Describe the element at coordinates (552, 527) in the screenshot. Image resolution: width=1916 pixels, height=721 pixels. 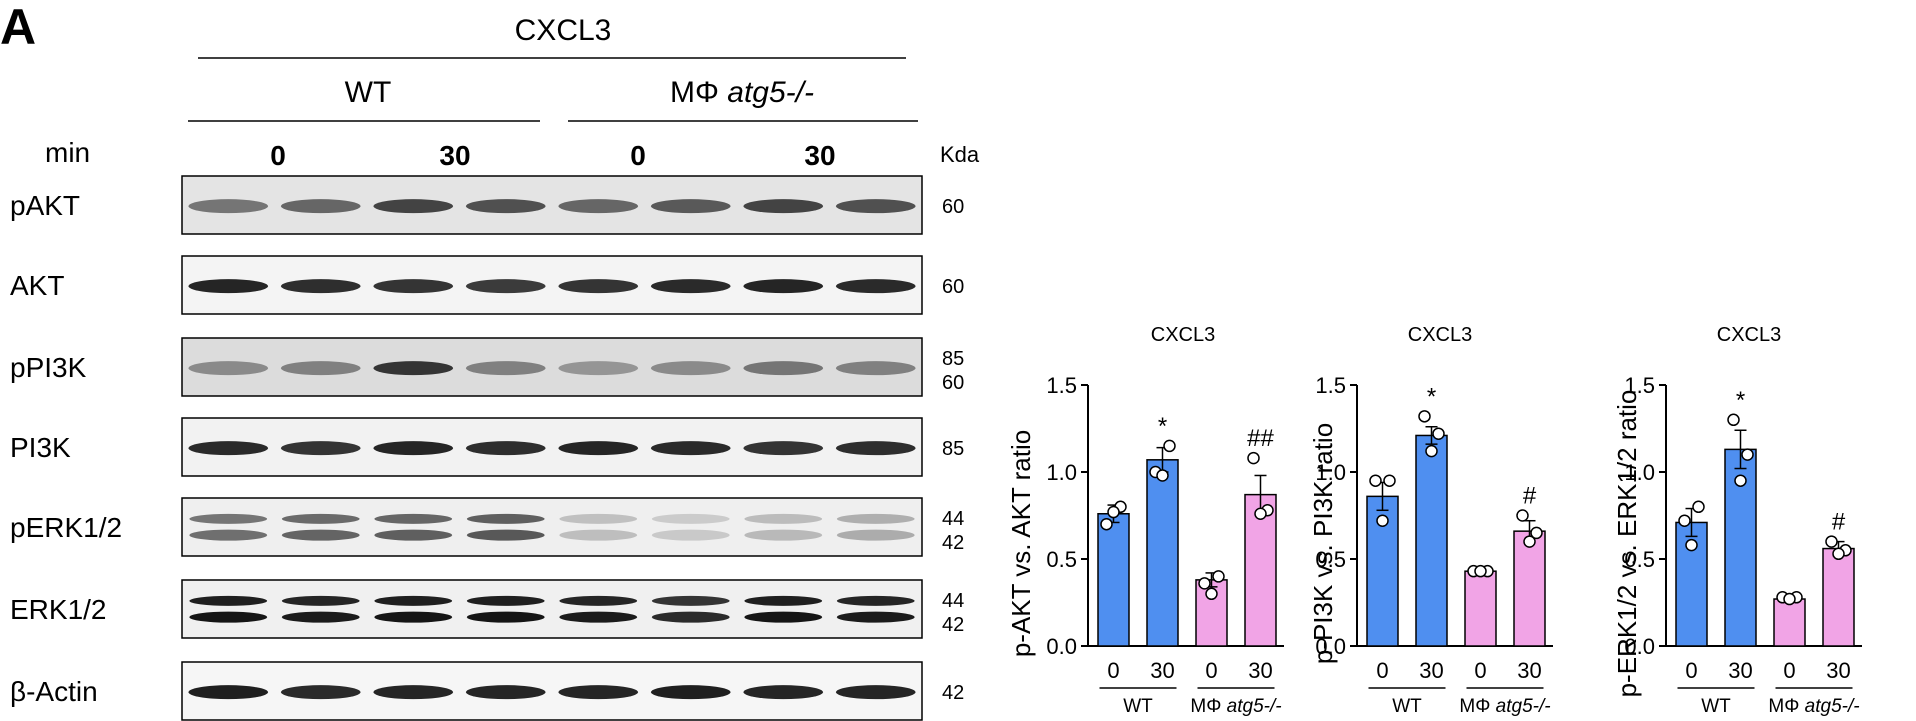
I see `blot-membrane` at that location.